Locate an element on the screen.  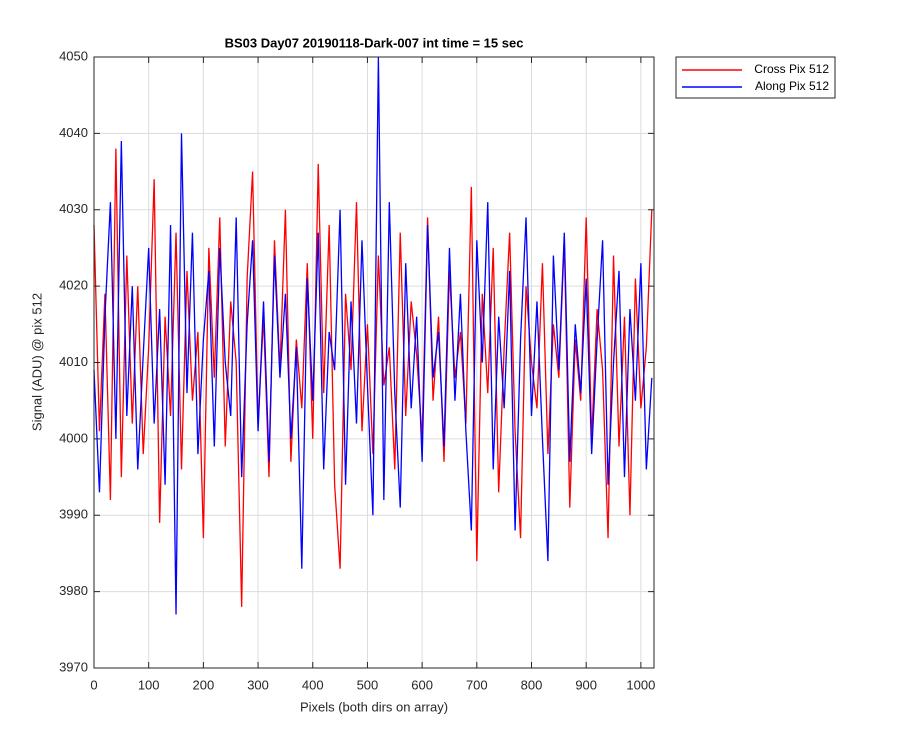
y-tick-label: 3990 is located at coordinates (73, 514).